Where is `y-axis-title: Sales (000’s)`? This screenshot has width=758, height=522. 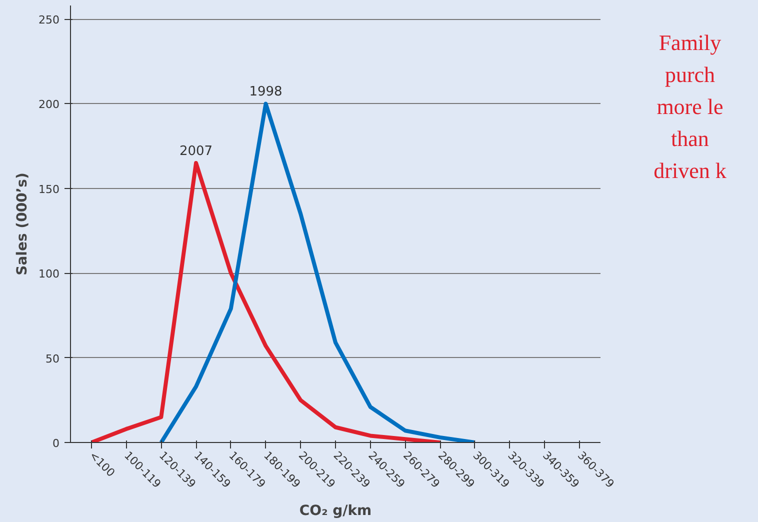
y-axis-title: Sales (000’s) is located at coordinates (22, 224).